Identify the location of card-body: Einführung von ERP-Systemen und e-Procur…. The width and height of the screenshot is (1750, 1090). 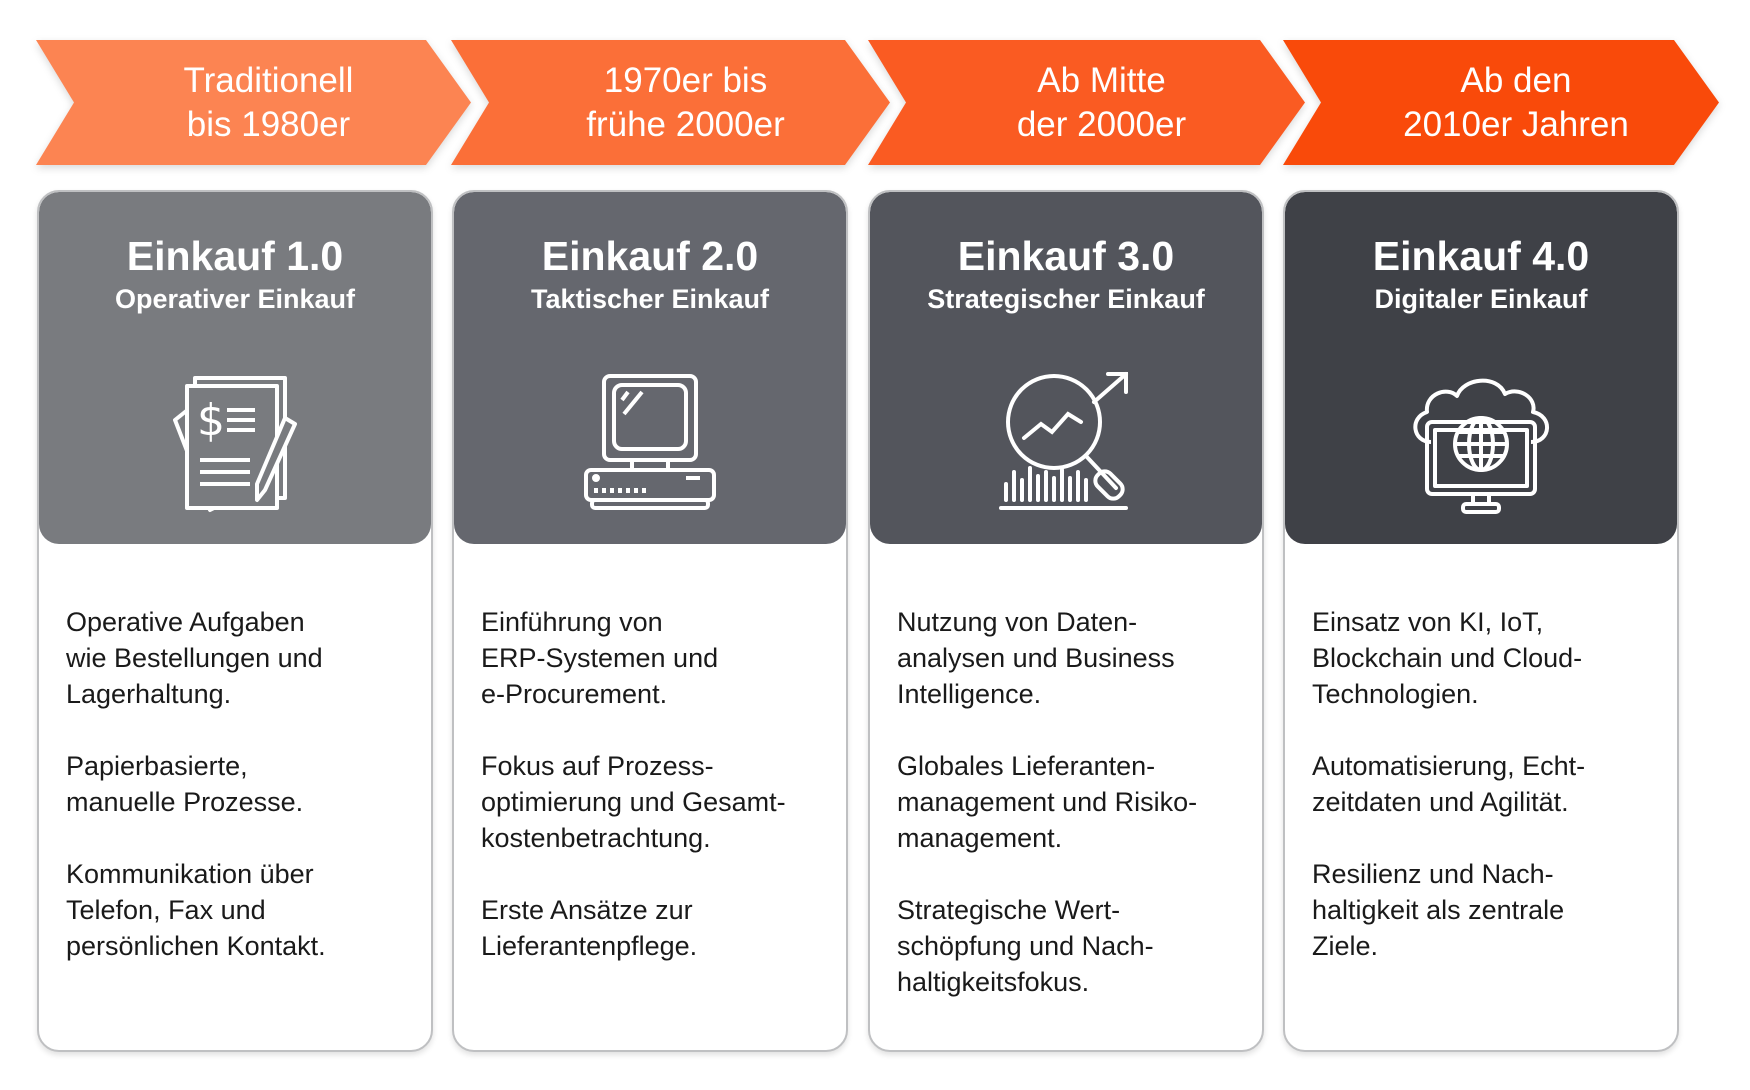
(650, 754).